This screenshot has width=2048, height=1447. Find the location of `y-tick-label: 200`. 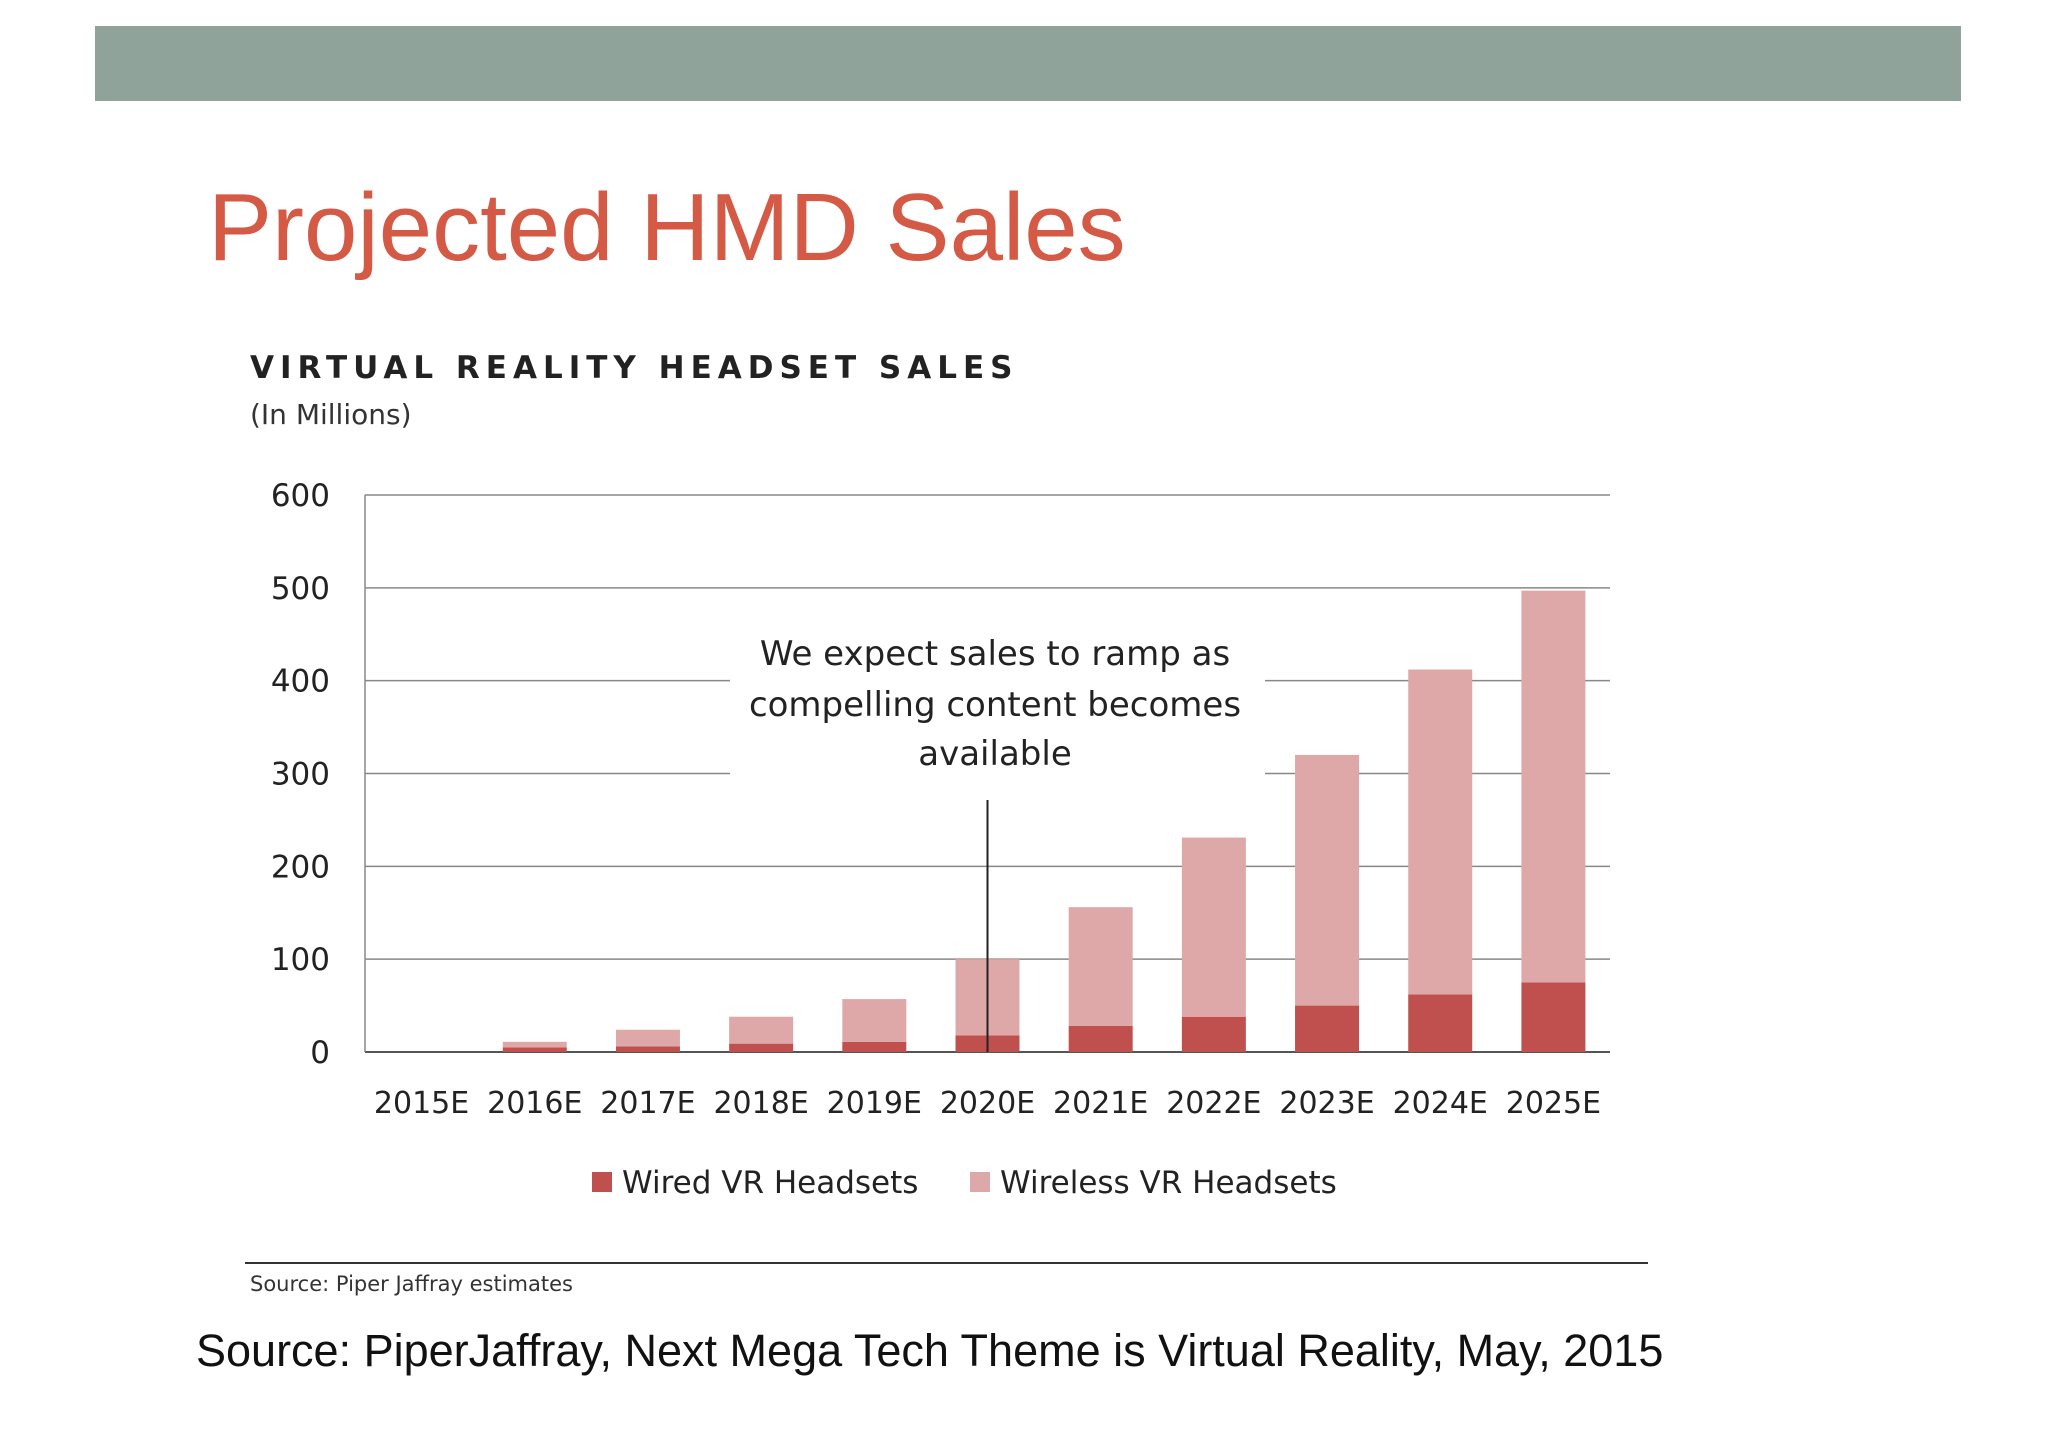

y-tick-label: 200 is located at coordinates (300, 867).